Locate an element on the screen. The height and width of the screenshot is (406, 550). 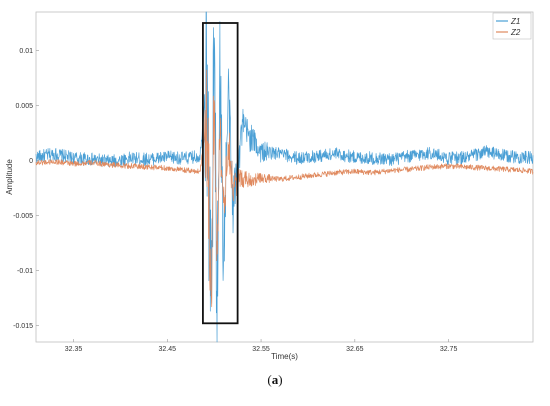
y-tick-label: -0.01 is located at coordinates (25, 271).